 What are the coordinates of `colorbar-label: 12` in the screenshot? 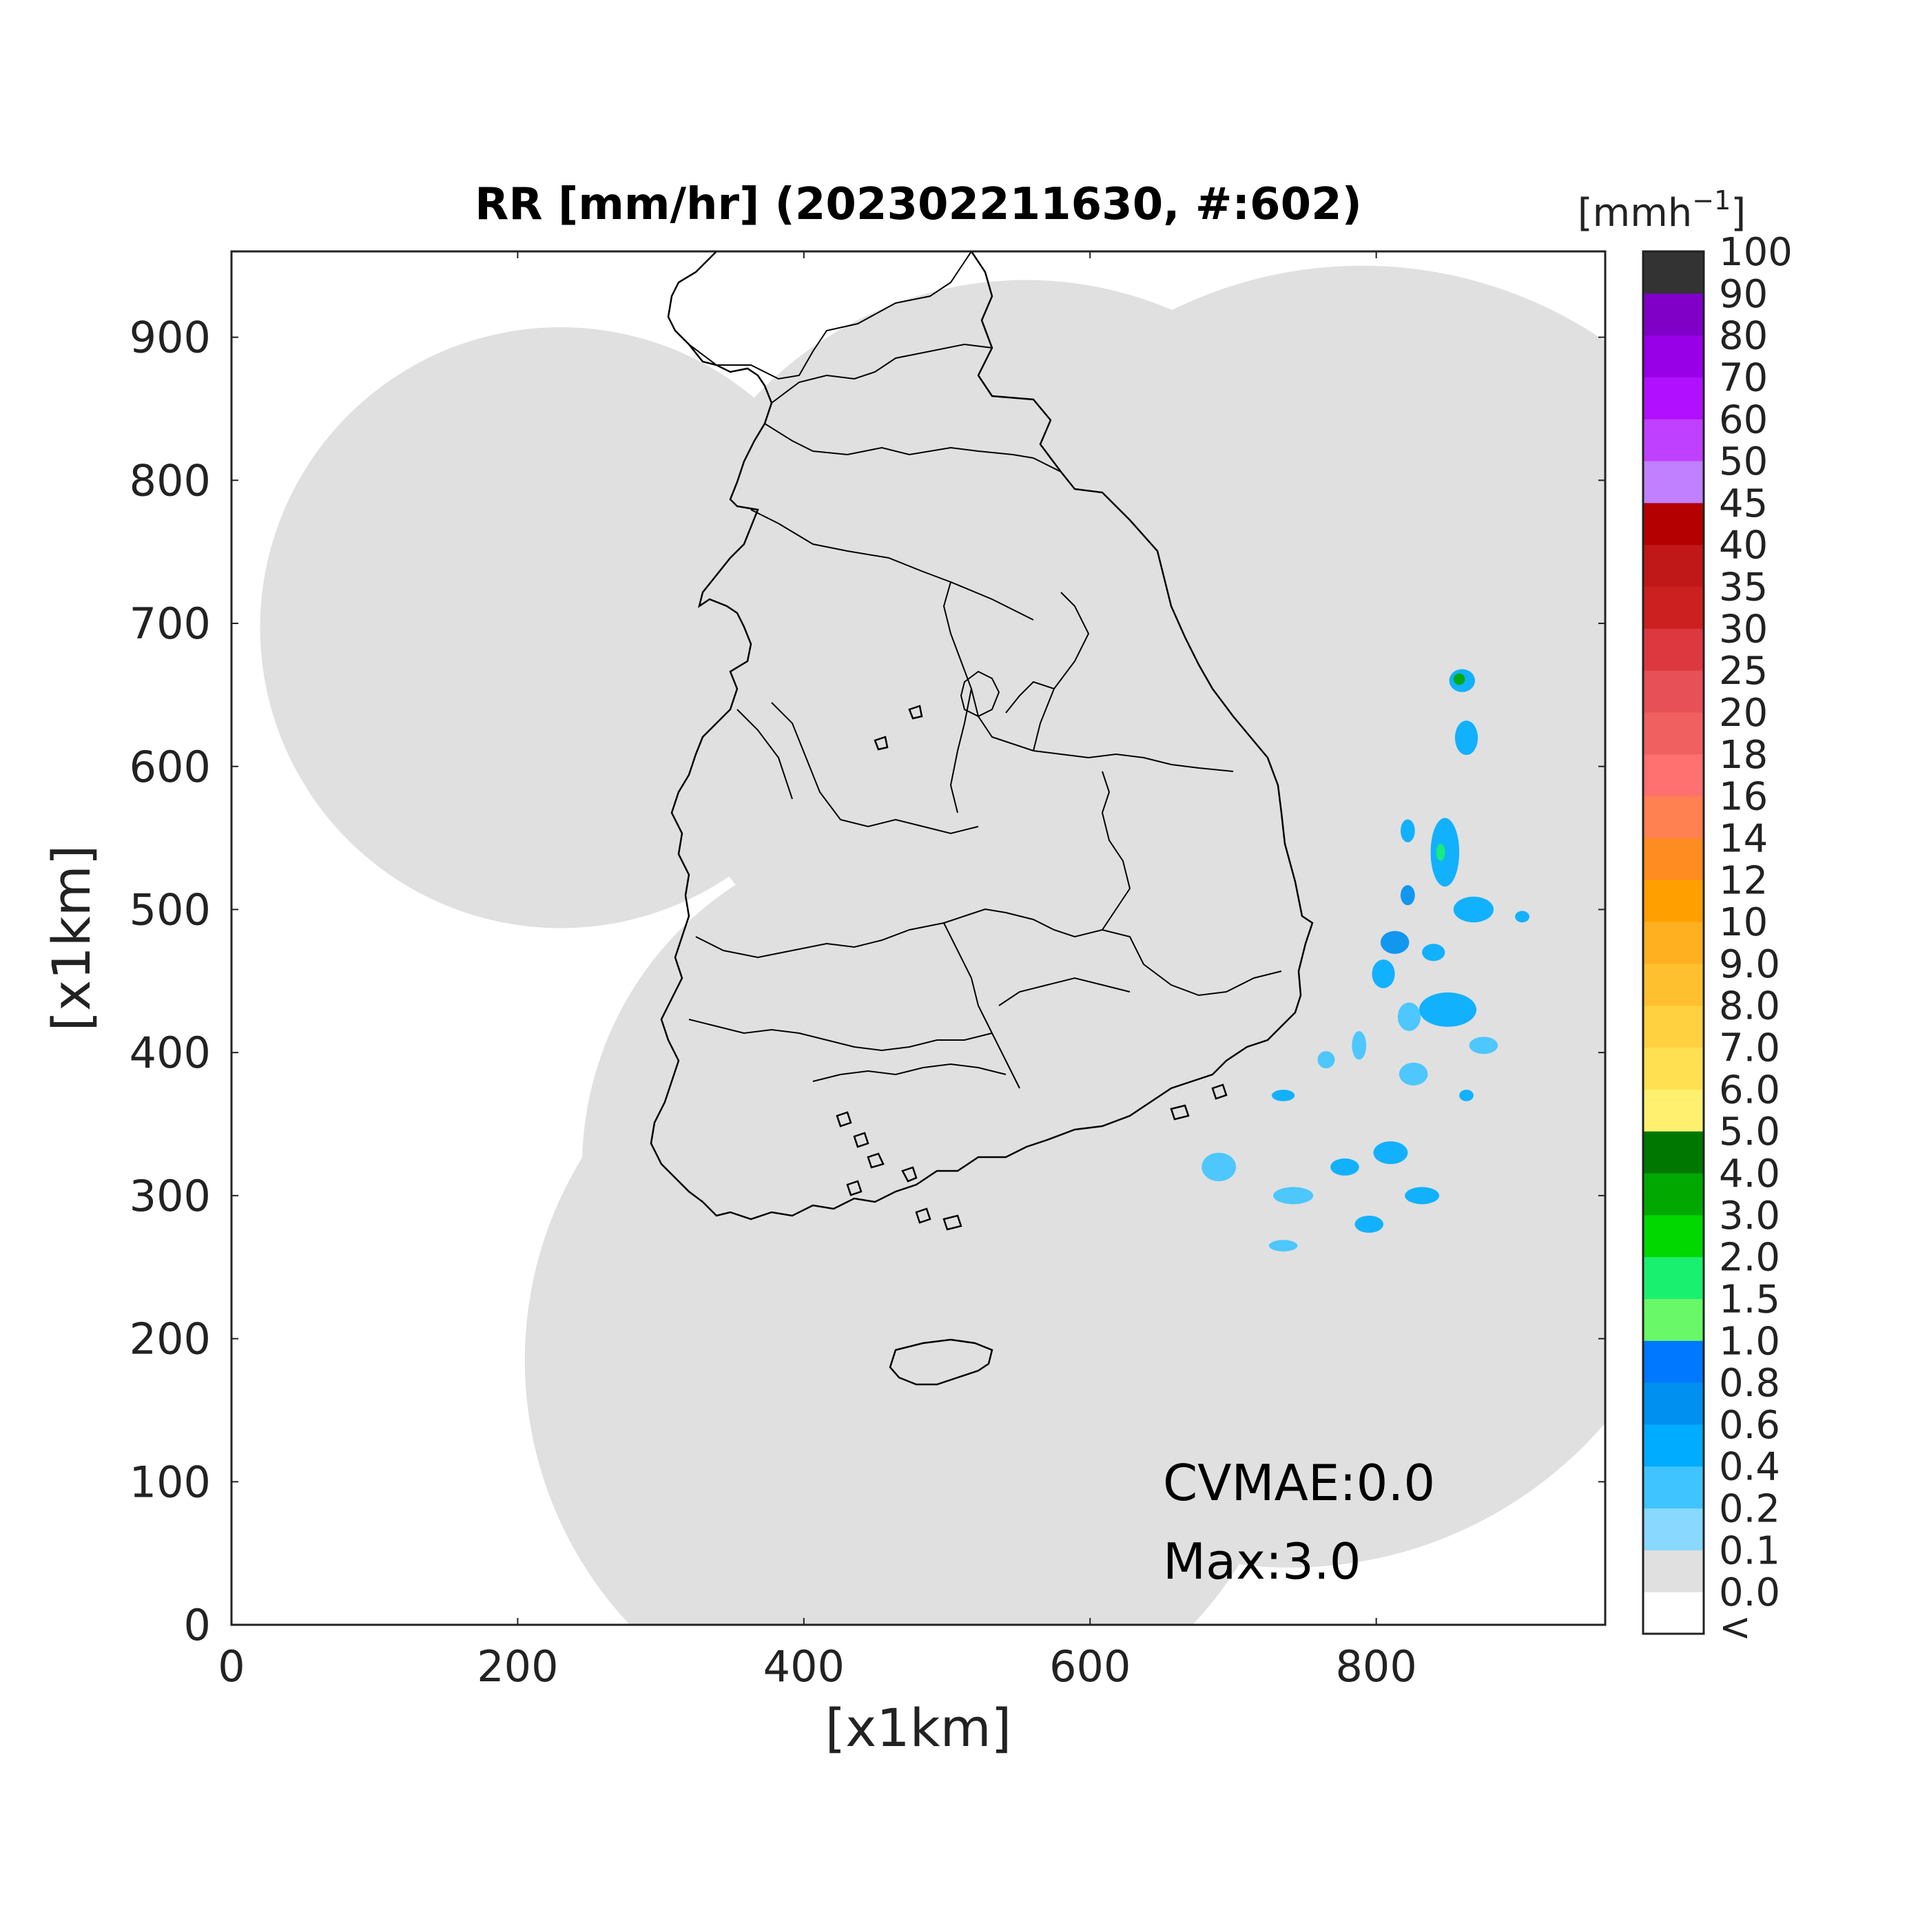 It's located at (1743, 881).